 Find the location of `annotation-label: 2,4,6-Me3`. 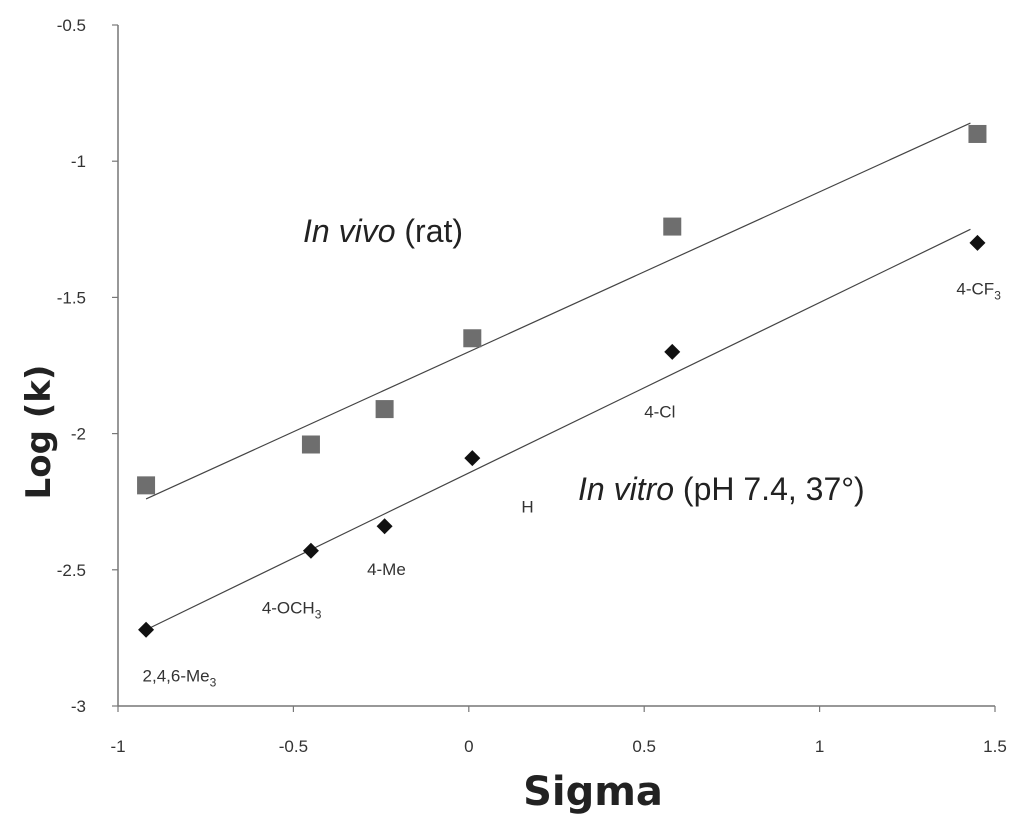

annotation-label: 2,4,6-Me3 is located at coordinates (180, 677).